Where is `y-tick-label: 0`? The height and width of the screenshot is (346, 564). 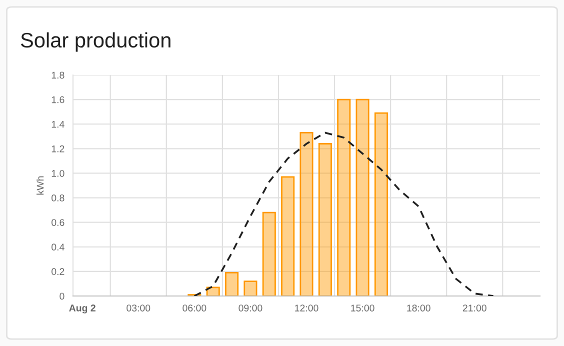
y-tick-label: 0 is located at coordinates (62, 296).